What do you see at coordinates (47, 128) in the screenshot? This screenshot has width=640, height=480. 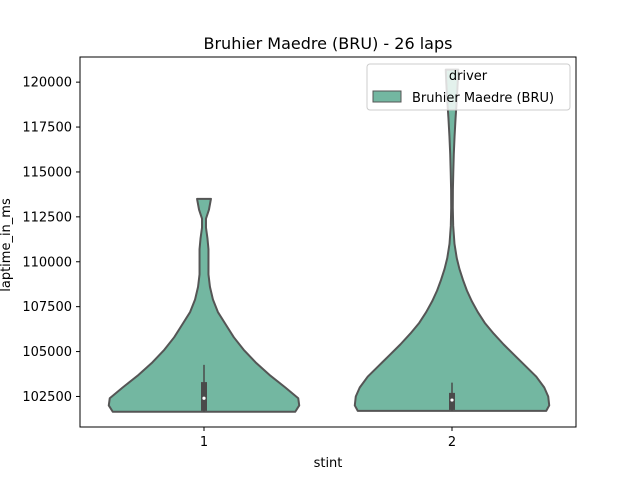 I see `y-tick-label: 117500` at bounding box center [47, 128].